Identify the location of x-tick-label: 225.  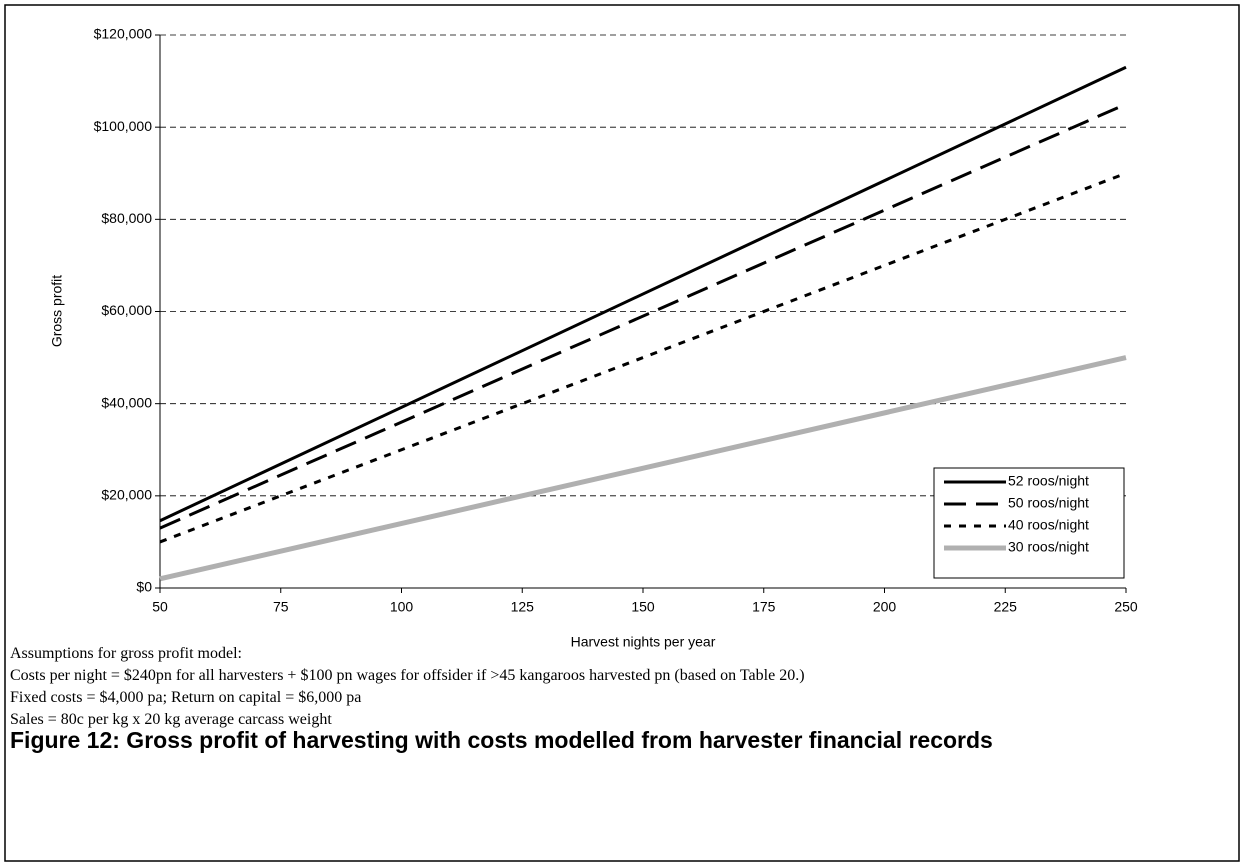
(1006, 607).